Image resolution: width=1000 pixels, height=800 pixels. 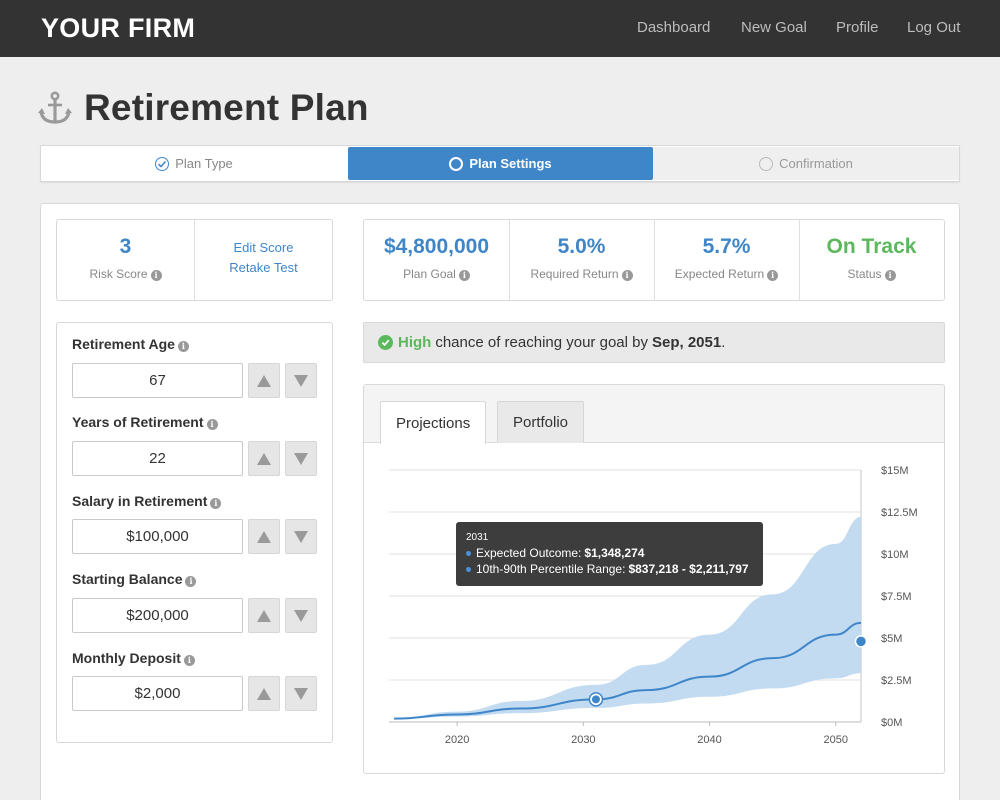 I want to click on highlight-marker-dot, so click(x=595, y=699).